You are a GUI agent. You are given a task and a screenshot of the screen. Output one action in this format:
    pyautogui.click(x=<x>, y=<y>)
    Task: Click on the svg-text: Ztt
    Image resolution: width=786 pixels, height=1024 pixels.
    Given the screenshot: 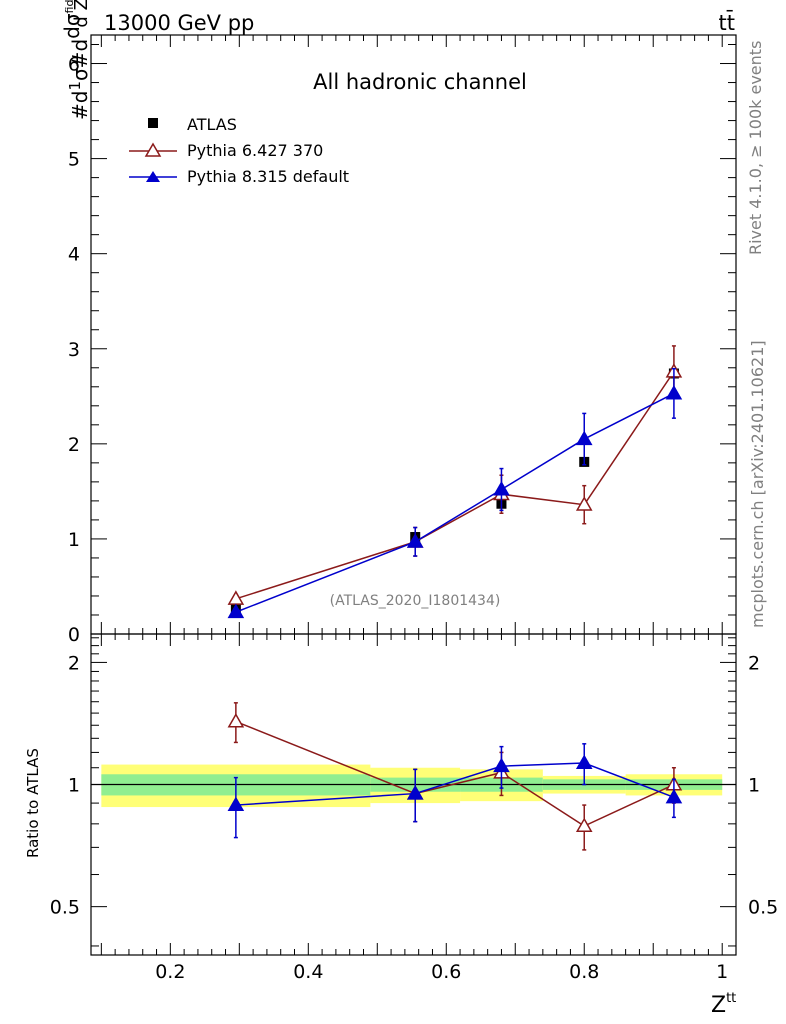 What is the action you would take?
    pyautogui.click(x=723, y=1004)
    